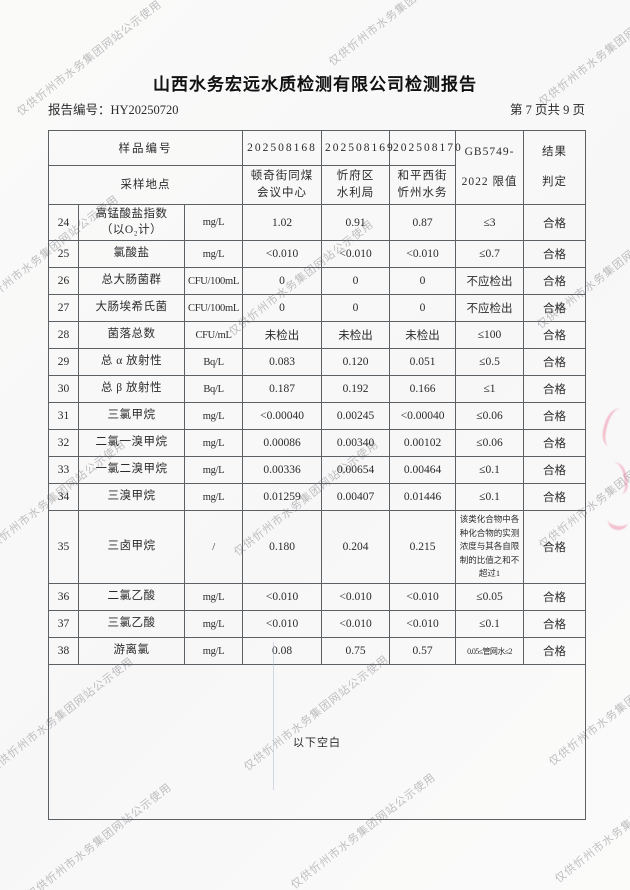 This screenshot has width=630, height=890. I want to click on sample-value-1: 0.00336, so click(282, 470).